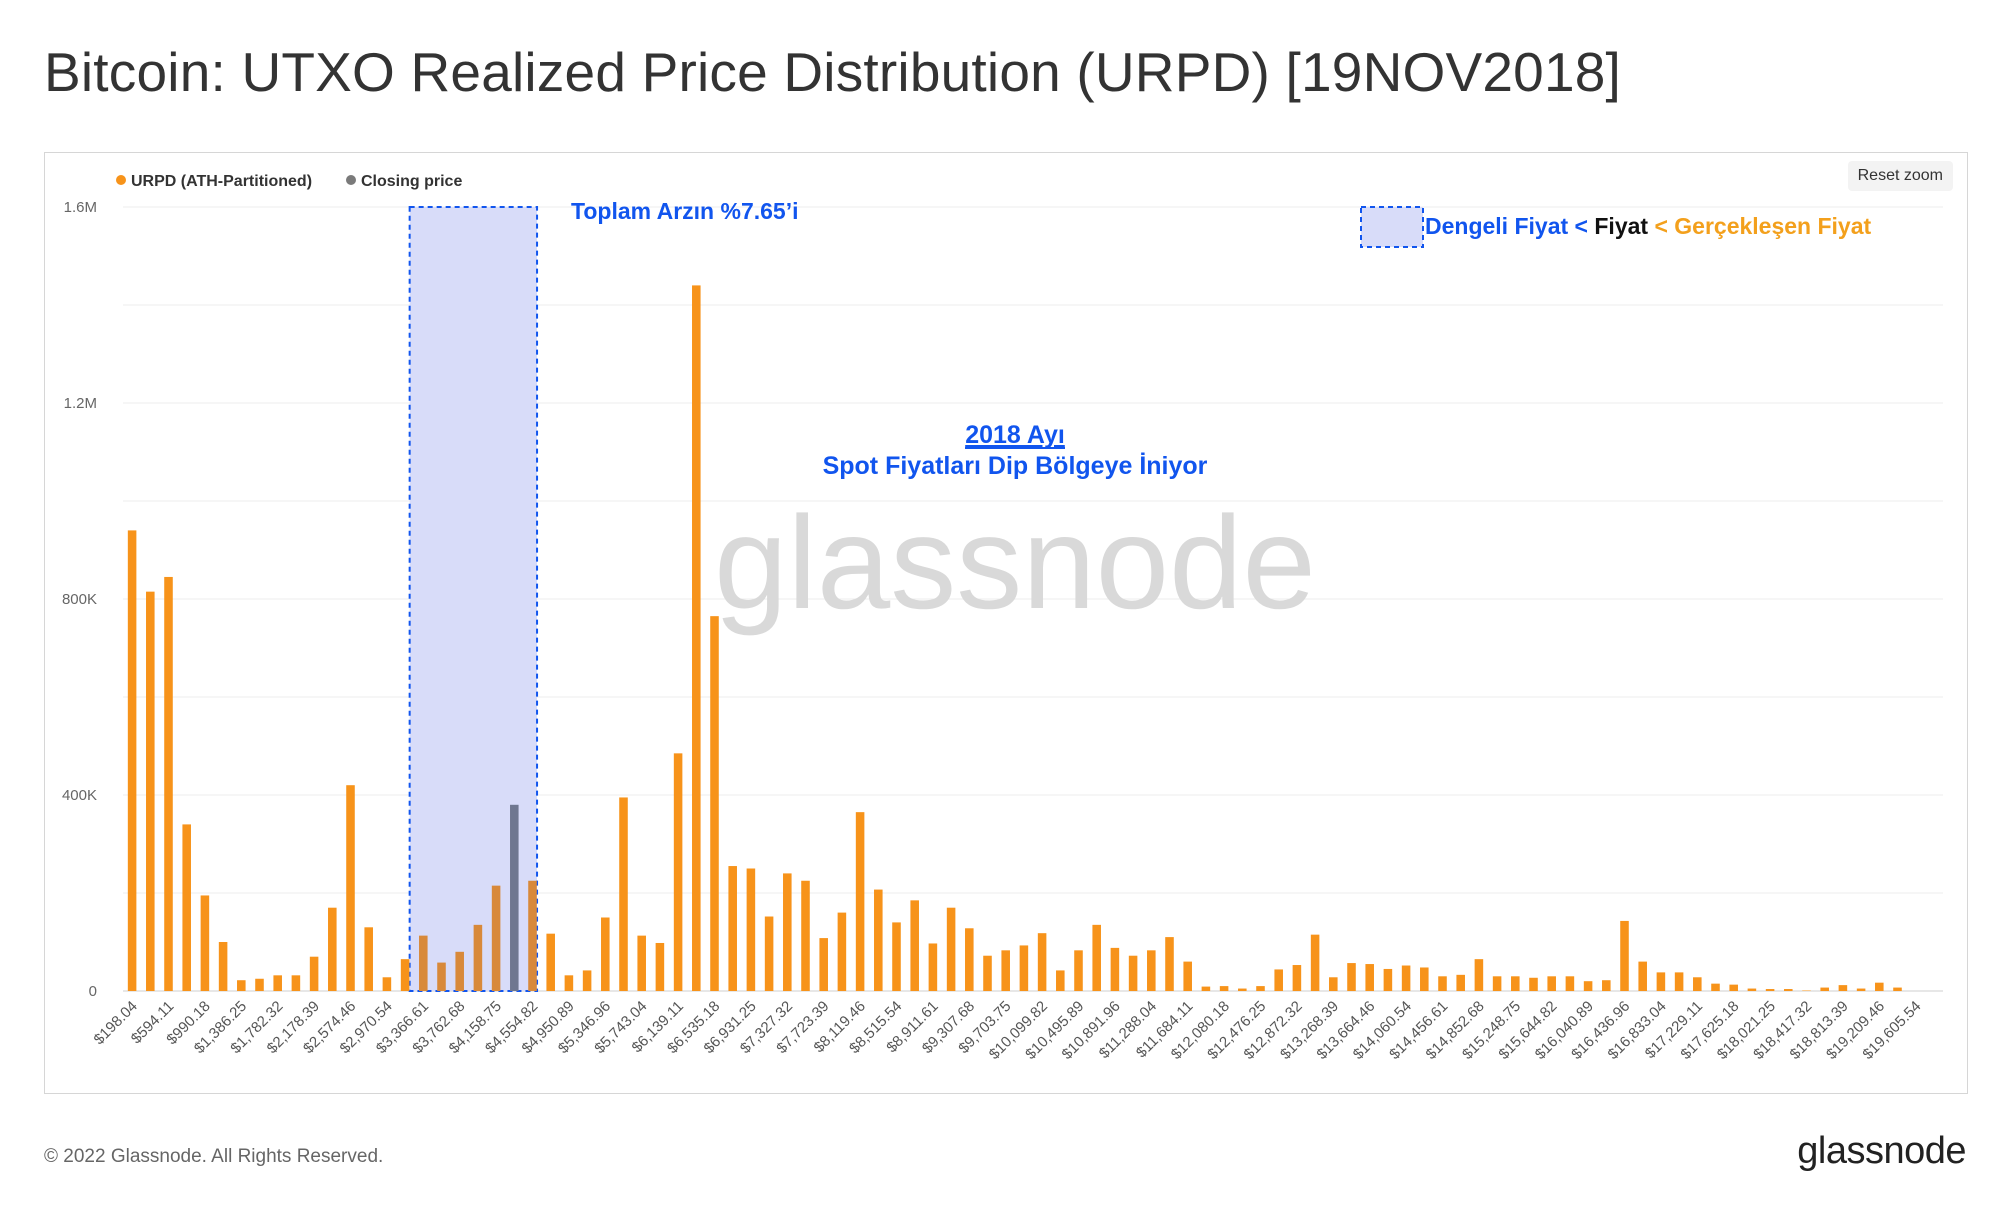 This screenshot has height=1209, width=2000. Describe the element at coordinates (214, 181) in the screenshot. I see `legend-item-urpd: URPD (ATH-Partitioned)` at that location.